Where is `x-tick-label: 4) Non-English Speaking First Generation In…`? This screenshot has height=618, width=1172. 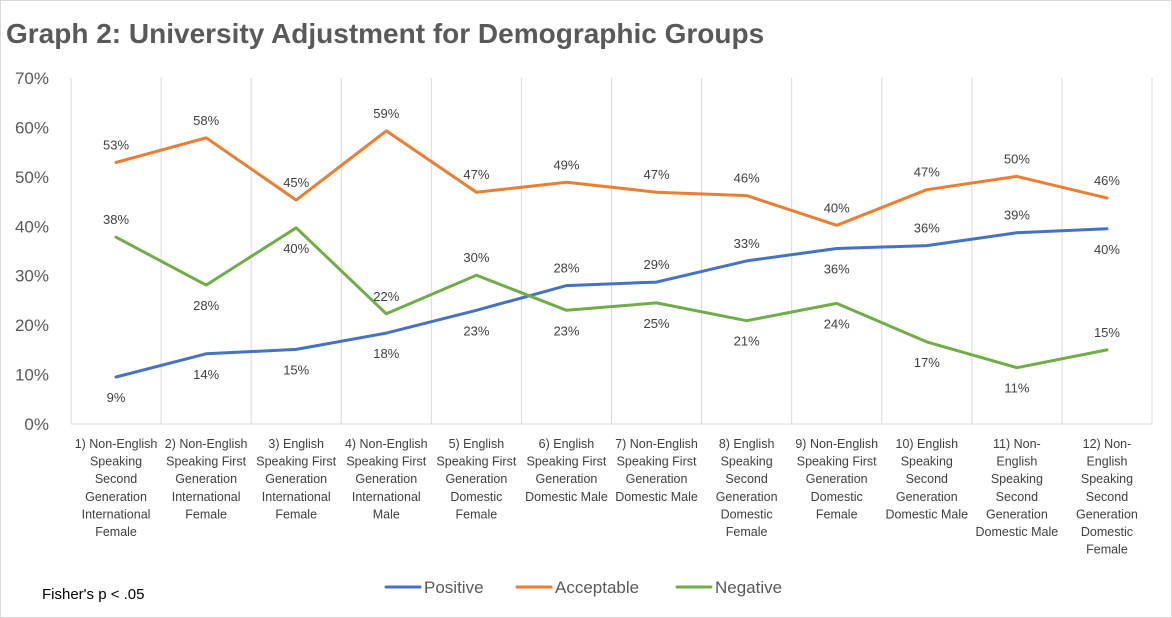
x-tick-label: 4) Non-English Speaking First Generation In… is located at coordinates (386, 479).